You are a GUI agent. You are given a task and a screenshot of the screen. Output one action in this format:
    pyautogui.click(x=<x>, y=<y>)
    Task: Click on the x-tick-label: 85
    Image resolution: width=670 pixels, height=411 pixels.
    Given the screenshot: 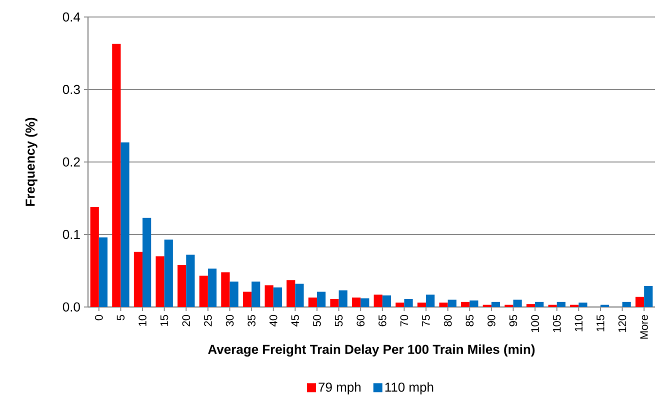 What is the action you would take?
    pyautogui.click(x=470, y=320)
    